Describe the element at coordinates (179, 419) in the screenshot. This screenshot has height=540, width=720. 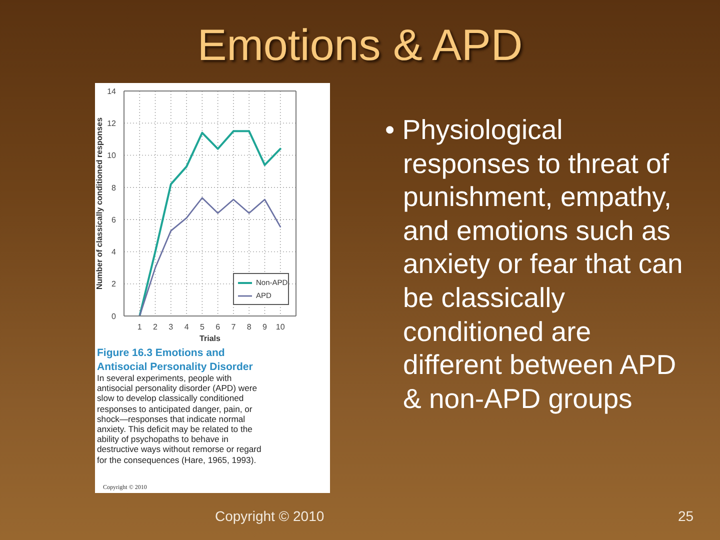
I see `text: In several experiments, people with antisocial personality disorder (APD) were slow to develop classically conditioned responses to anticipated danger, pain, or shock—responses that indicate normal anxiety. This deficit may be related to the ability of psychopaths to behave in destructive ways without remorse or regard for the consequences (Hare, 1965, 1993).` at that location.